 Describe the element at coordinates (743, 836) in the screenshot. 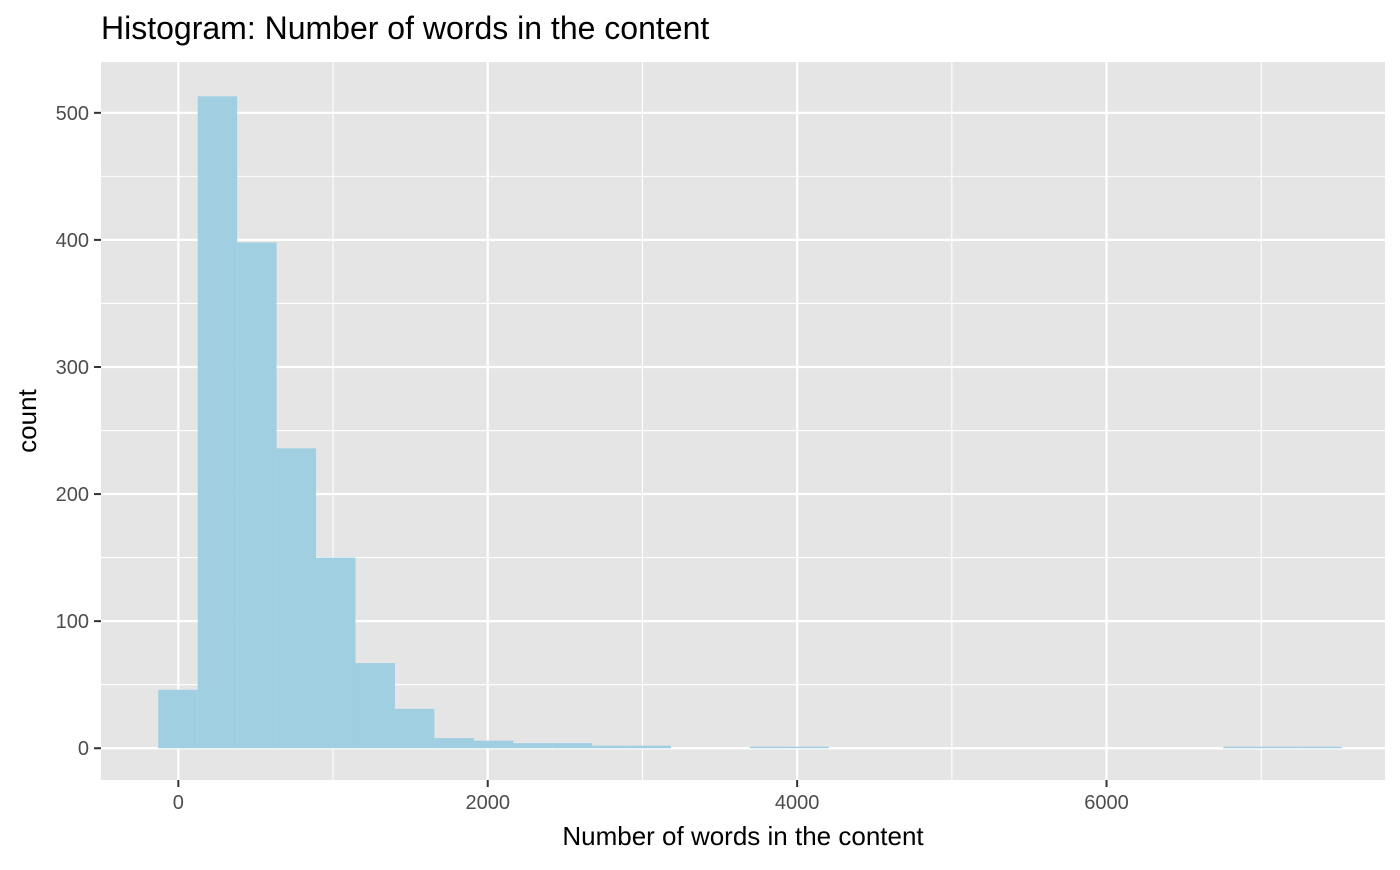

I see `x-axis-title: Number of words in the content` at that location.